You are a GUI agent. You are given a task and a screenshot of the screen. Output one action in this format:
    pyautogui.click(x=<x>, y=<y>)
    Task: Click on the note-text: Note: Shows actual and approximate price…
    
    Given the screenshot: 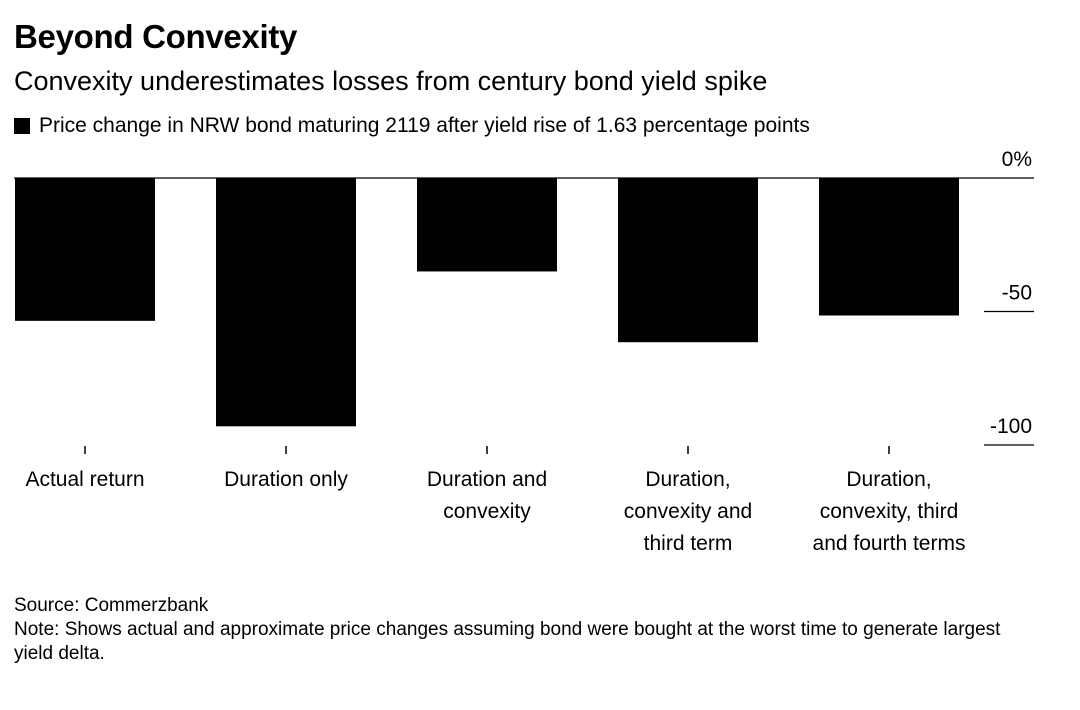 What is the action you would take?
    pyautogui.click(x=507, y=641)
    